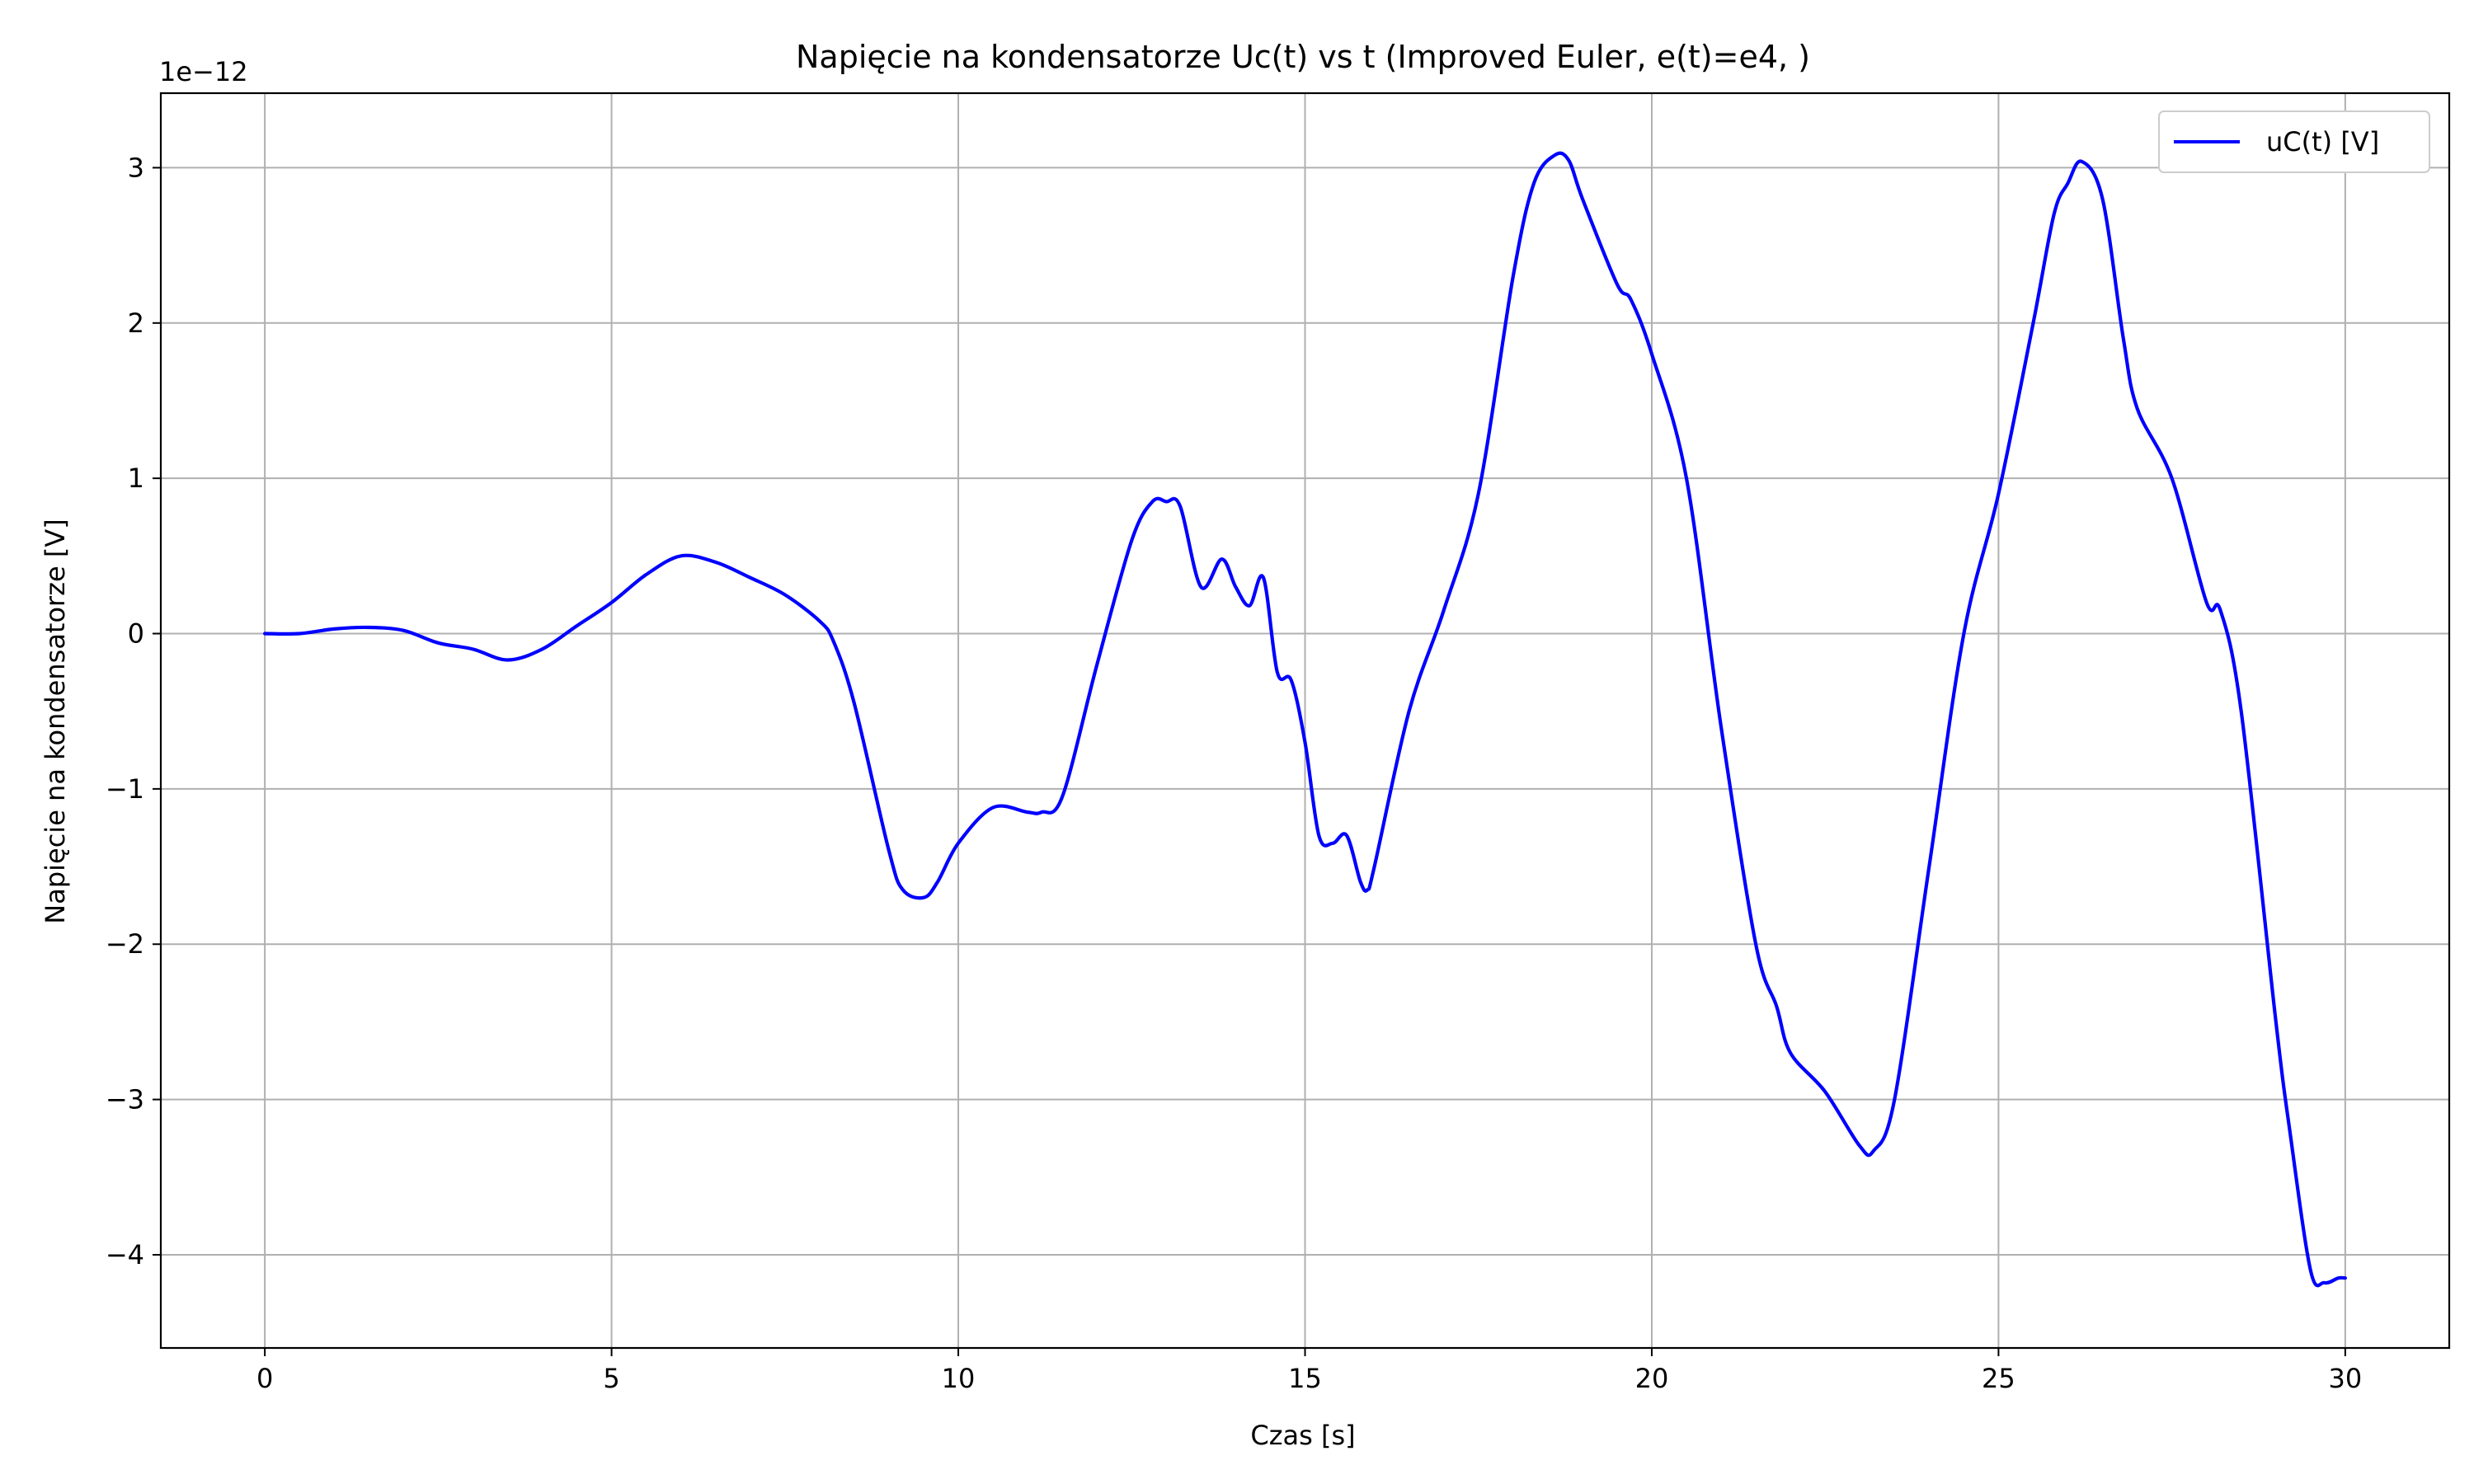 The width and height of the screenshot is (2474, 1484). I want to click on x-axis-label: Czas [s], so click(1302, 1435).